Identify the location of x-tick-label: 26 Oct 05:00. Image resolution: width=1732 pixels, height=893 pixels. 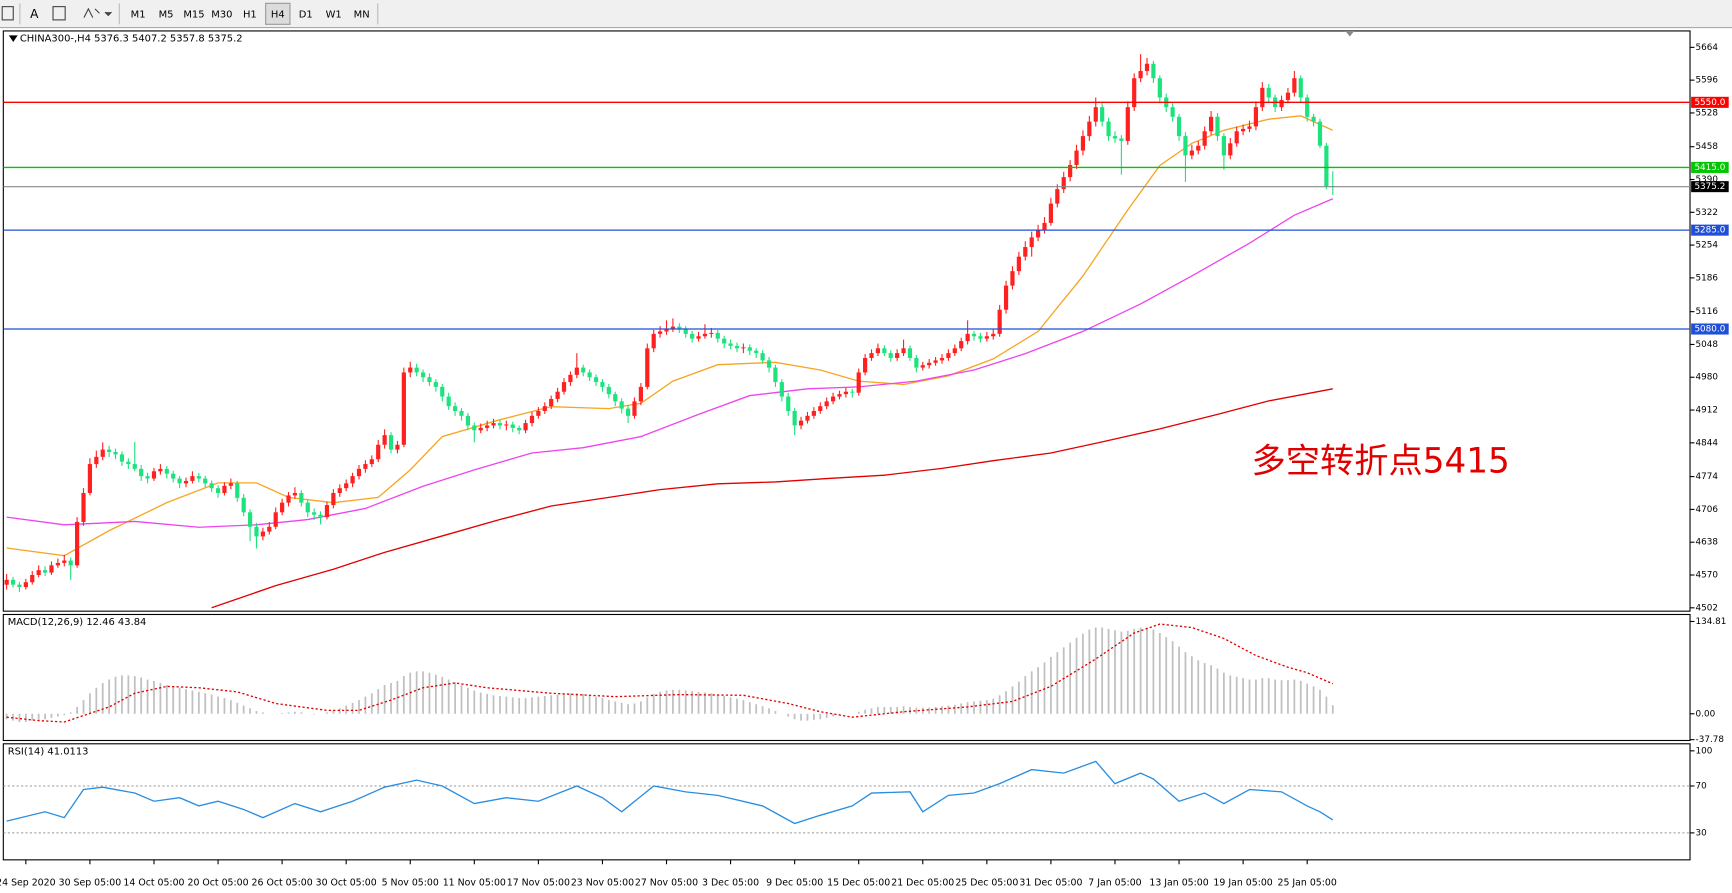
(282, 883).